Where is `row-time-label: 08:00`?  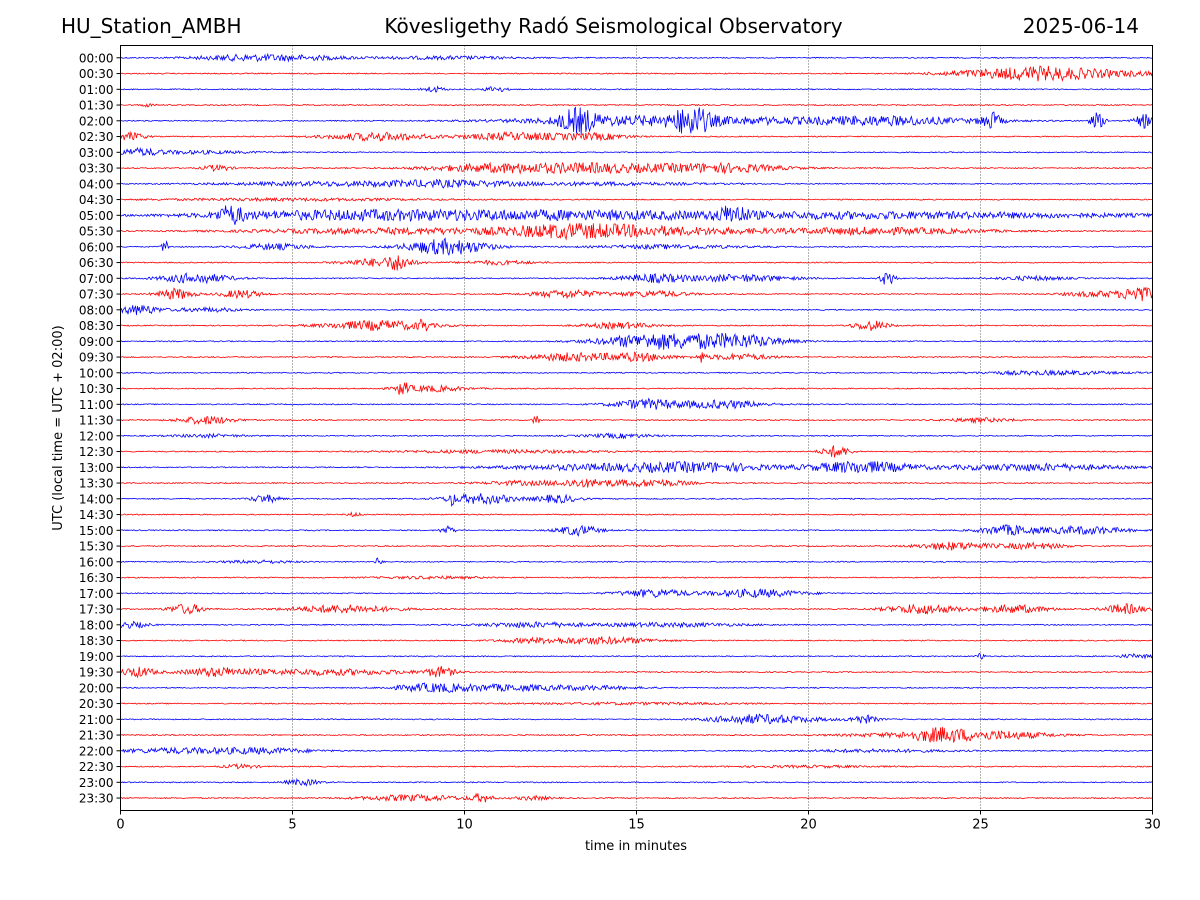 row-time-label: 08:00 is located at coordinates (96, 310).